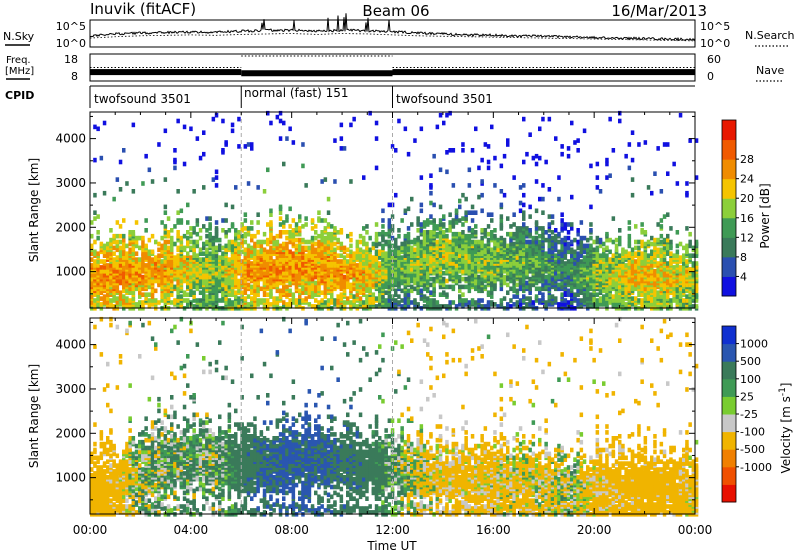 Image resolution: width=800 pixels, height=554 pixels. Describe the element at coordinates (19, 71) in the screenshot. I see `freq-label-line2: [MHz]` at that location.